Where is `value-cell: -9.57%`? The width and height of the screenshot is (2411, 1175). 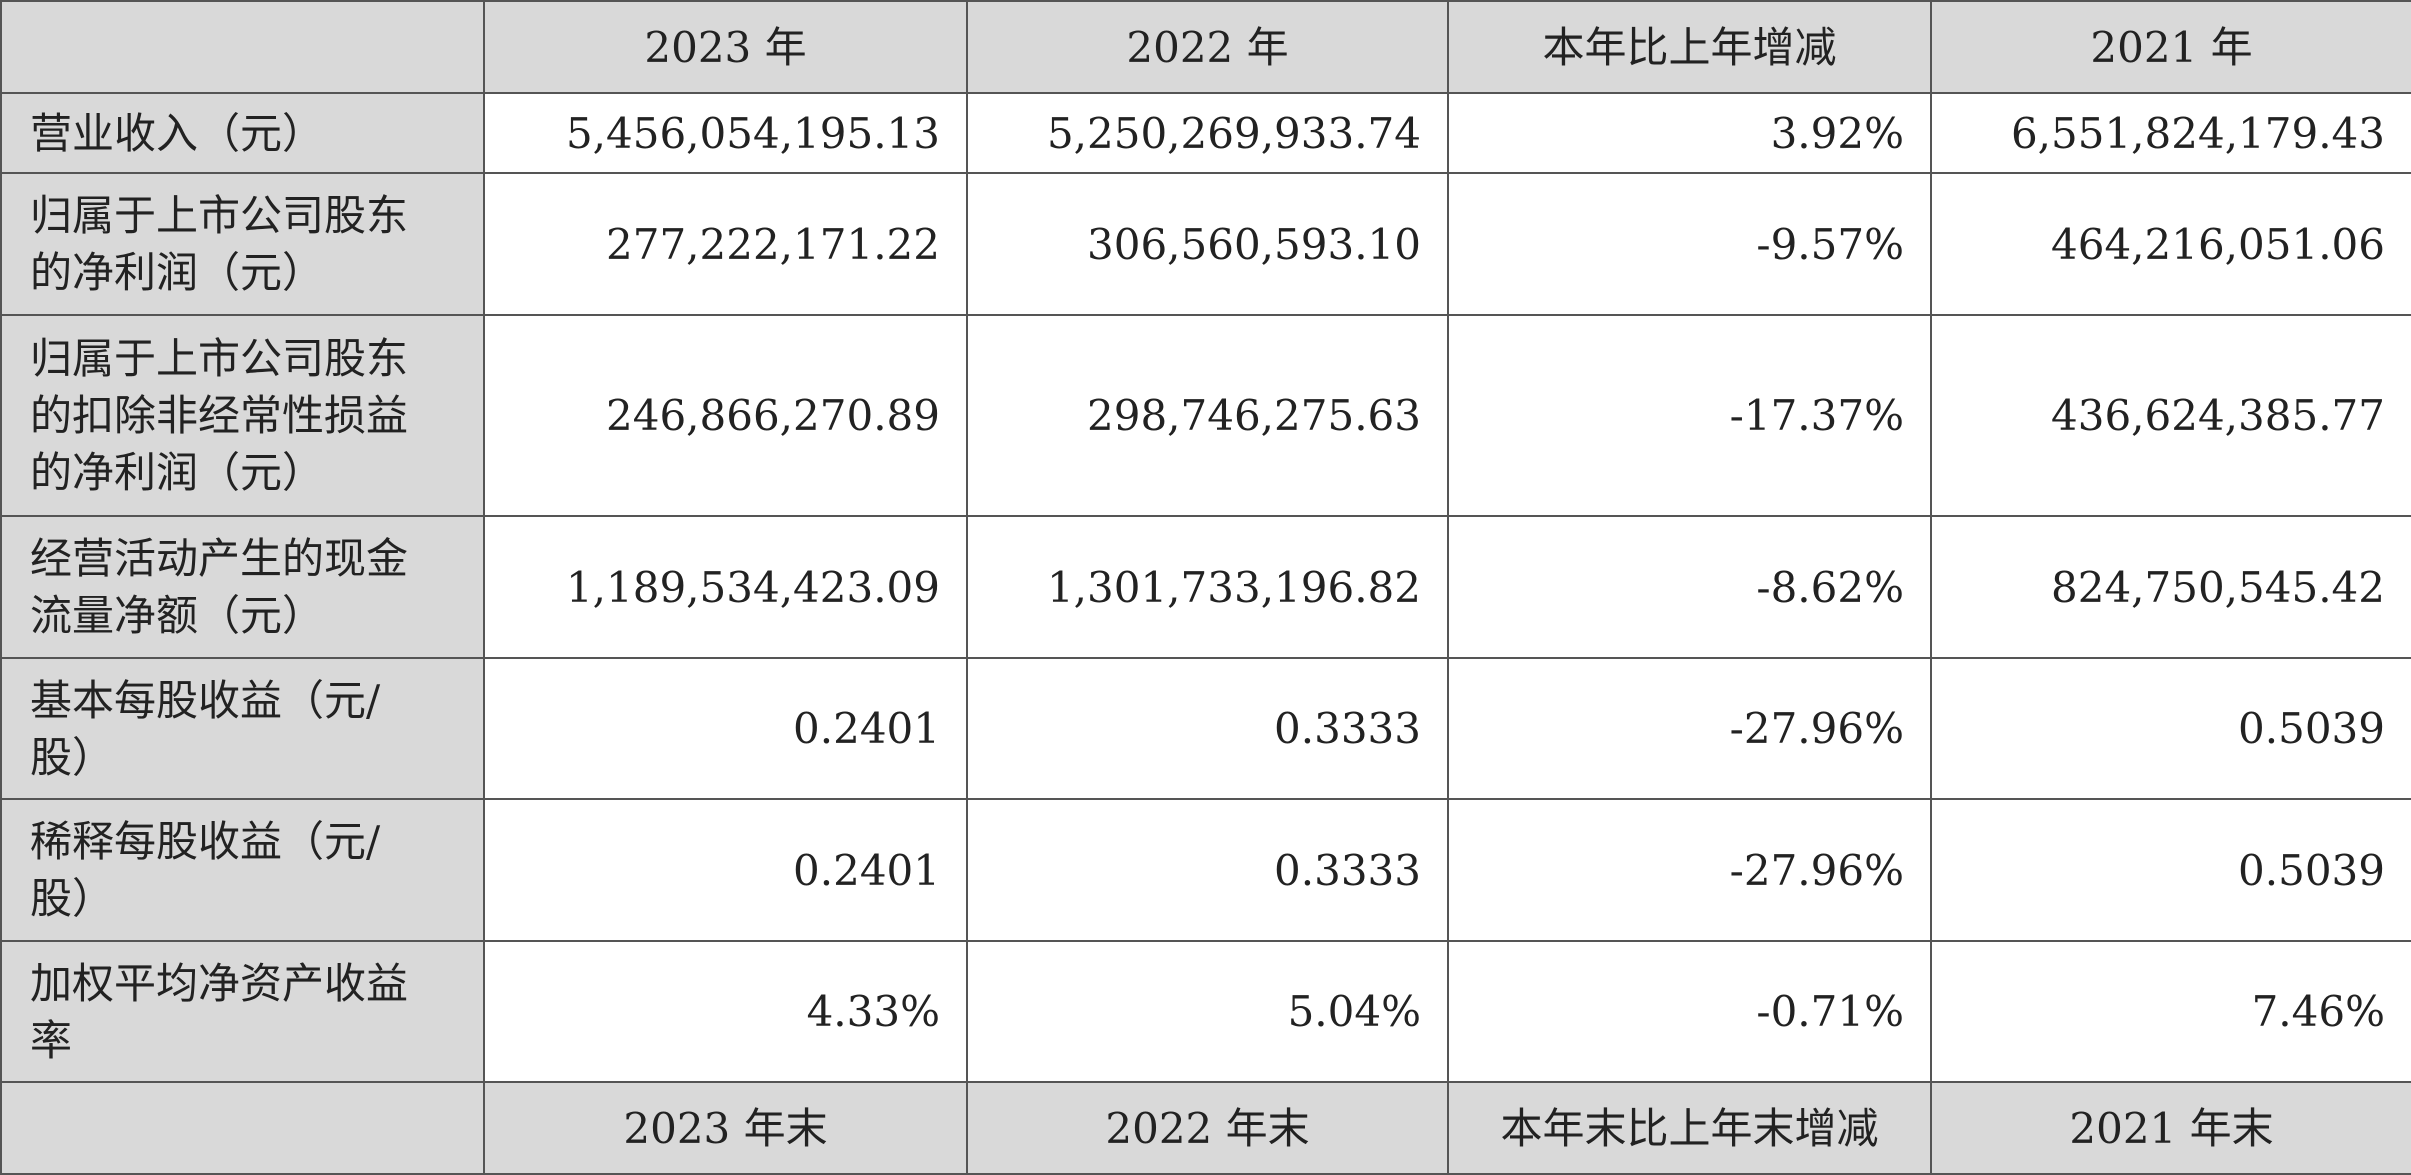 value-cell: -9.57% is located at coordinates (1689, 244).